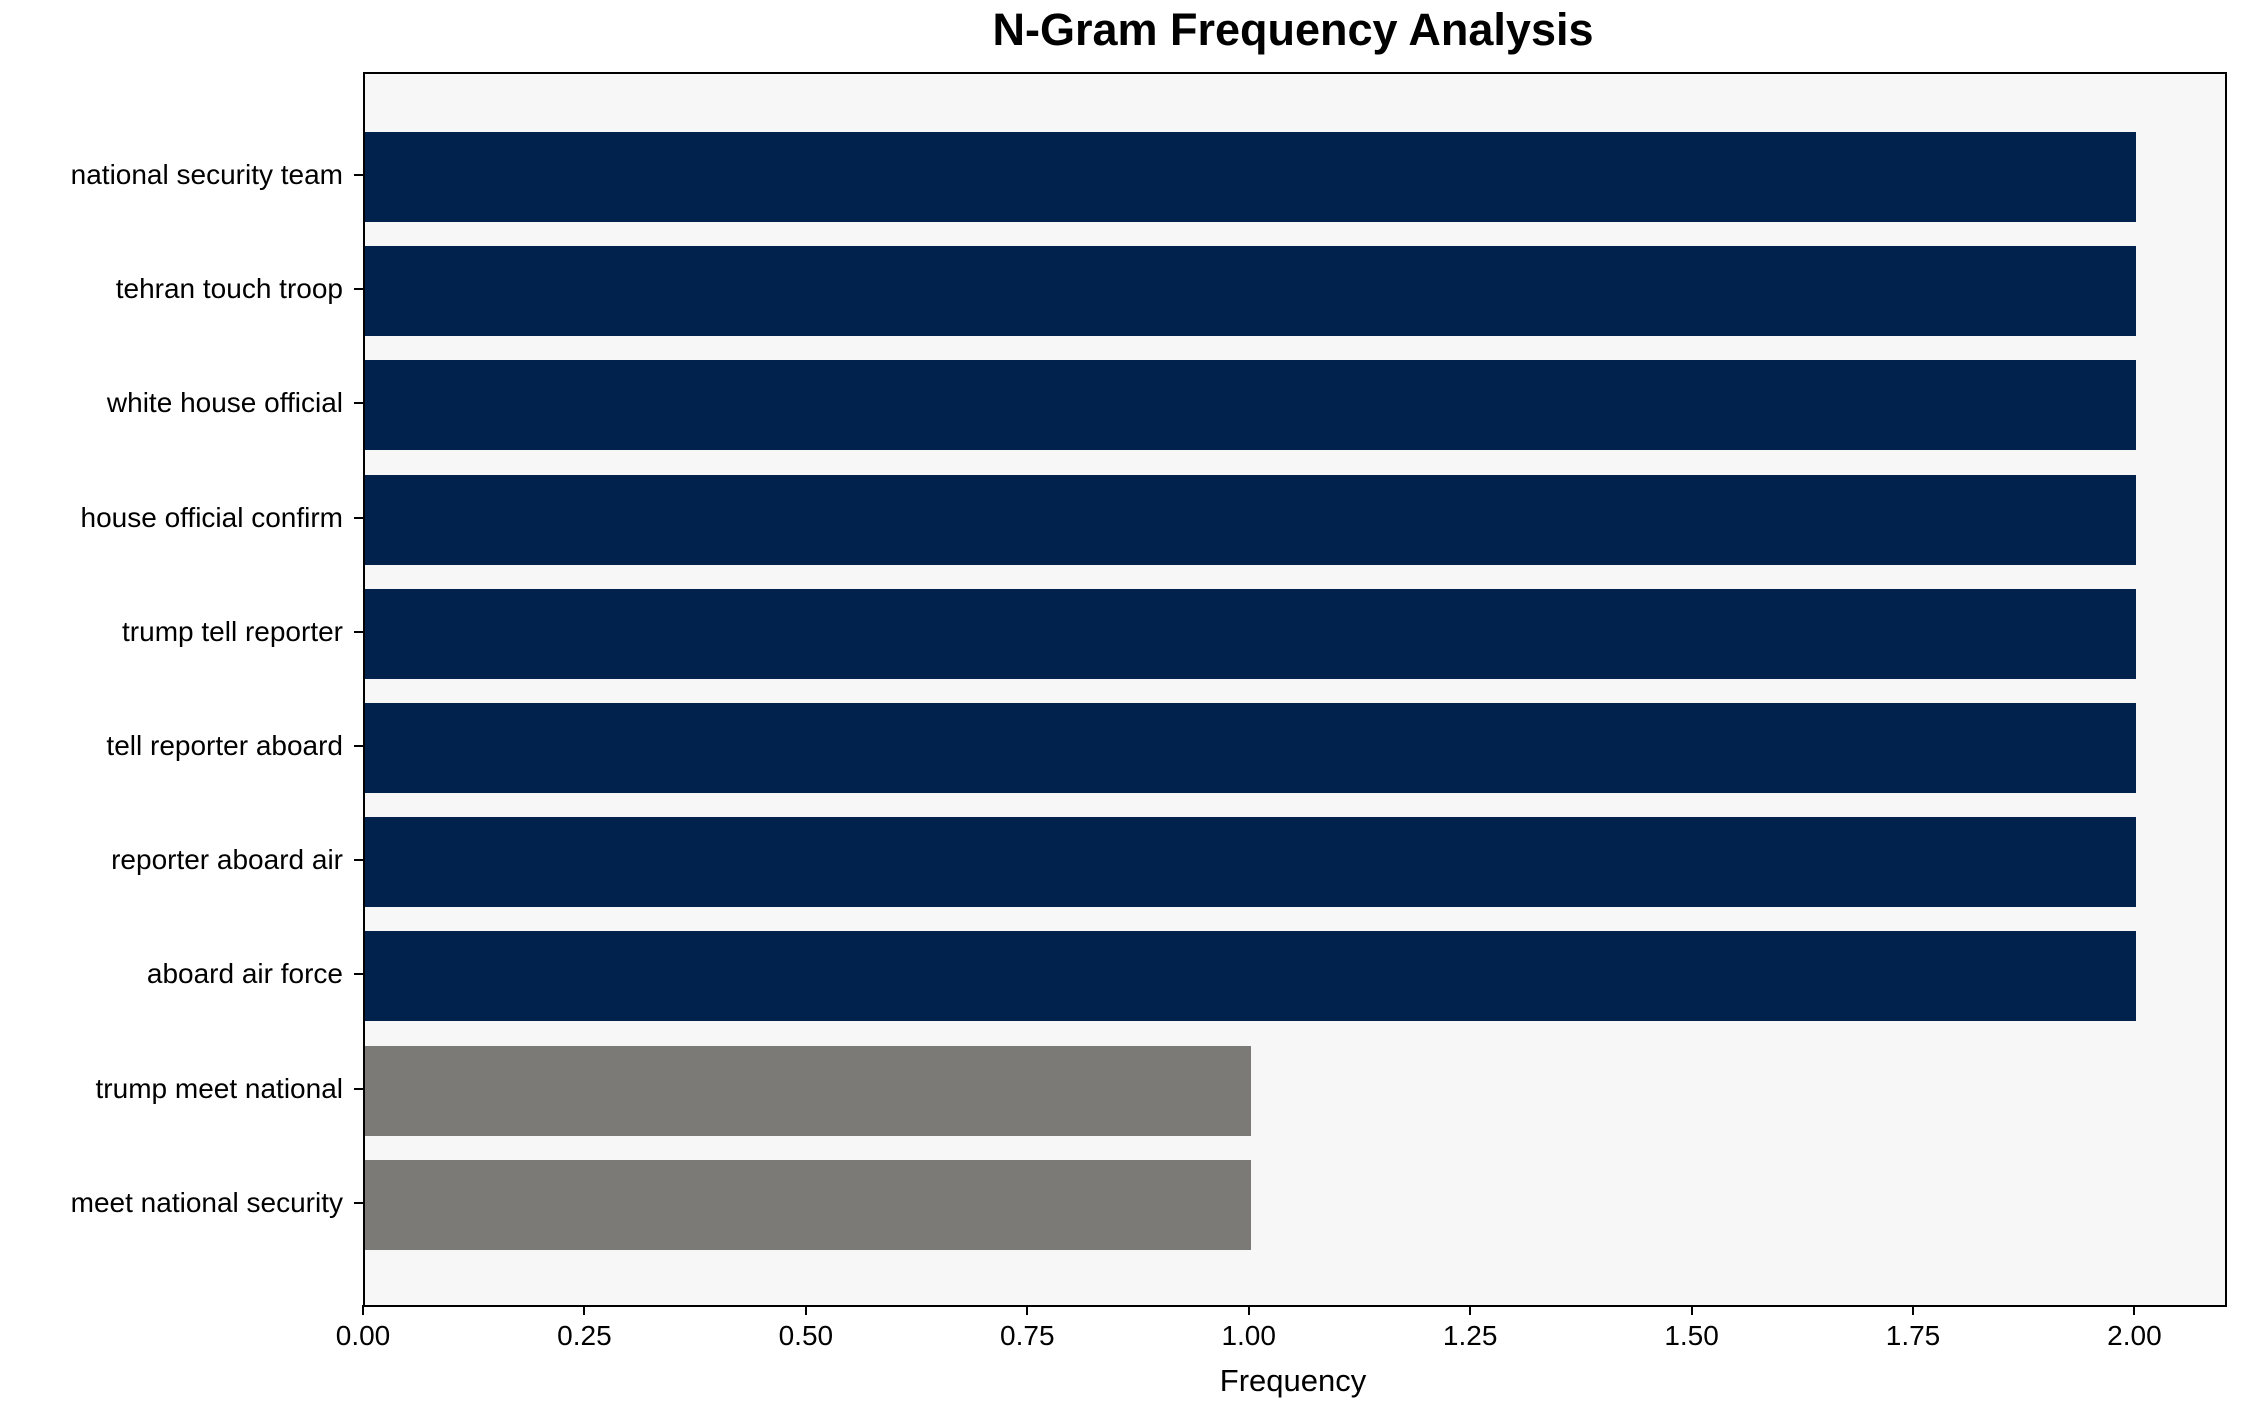 This screenshot has height=1414, width=2243. What do you see at coordinates (229, 289) in the screenshot?
I see `y-tick-label: tehran touch troop` at bounding box center [229, 289].